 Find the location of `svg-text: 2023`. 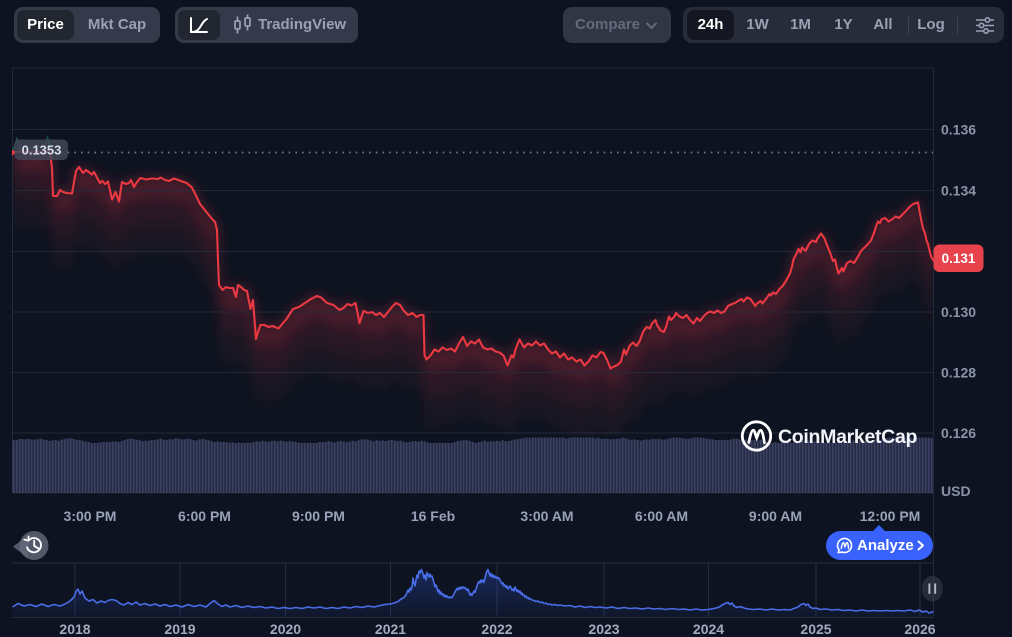

svg-text: 2023 is located at coordinates (603, 629).